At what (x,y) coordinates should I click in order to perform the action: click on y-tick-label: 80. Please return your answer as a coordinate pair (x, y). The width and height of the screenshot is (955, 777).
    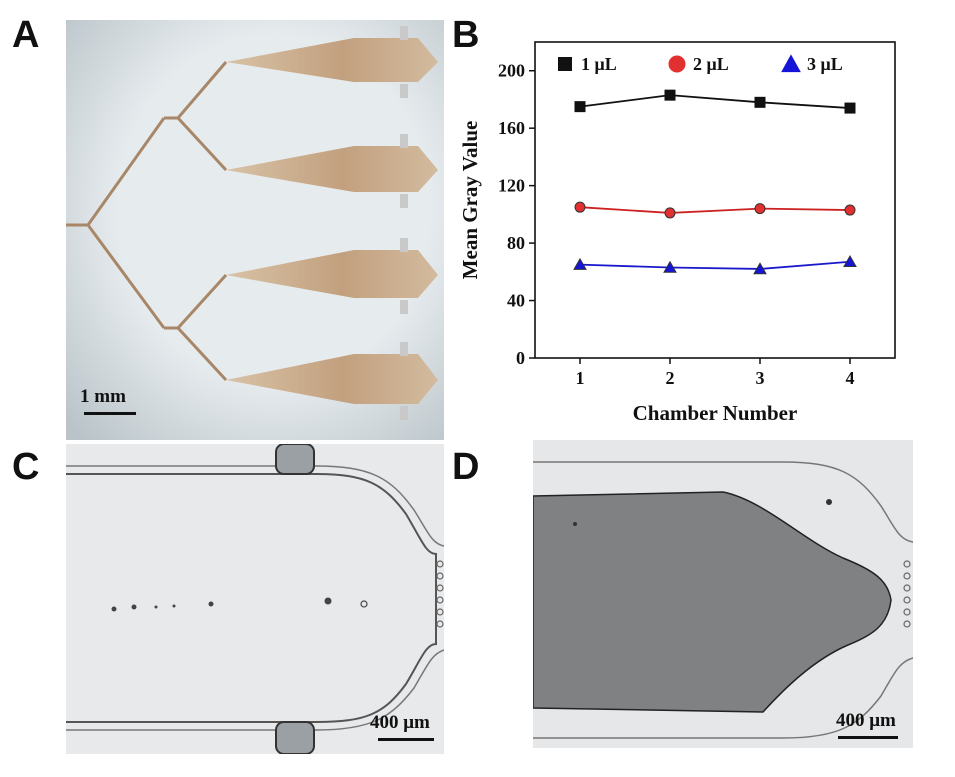
    Looking at the image, I should click on (516, 243).